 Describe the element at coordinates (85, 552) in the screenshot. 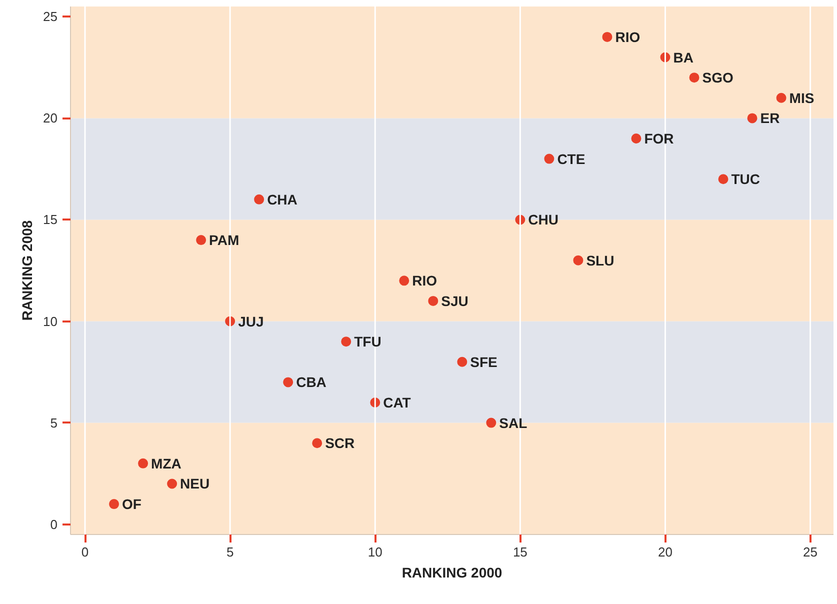

I see `x-tick-label: 0` at that location.